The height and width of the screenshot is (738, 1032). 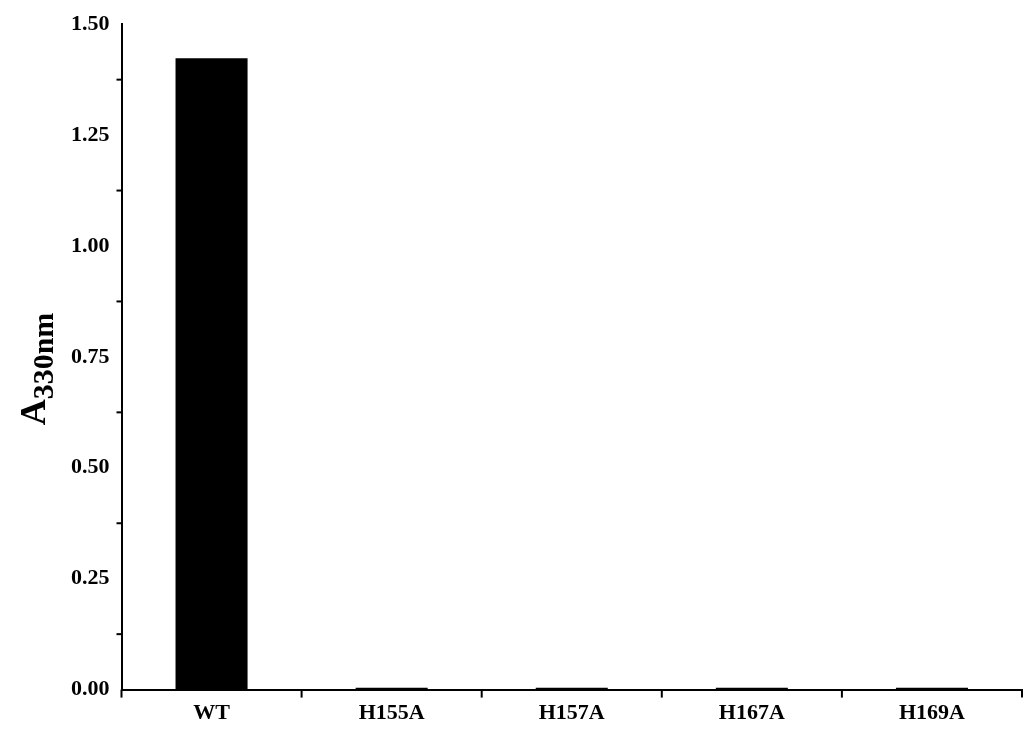 What do you see at coordinates (90, 22) in the screenshot?
I see `y-tick-label: 1.50` at bounding box center [90, 22].